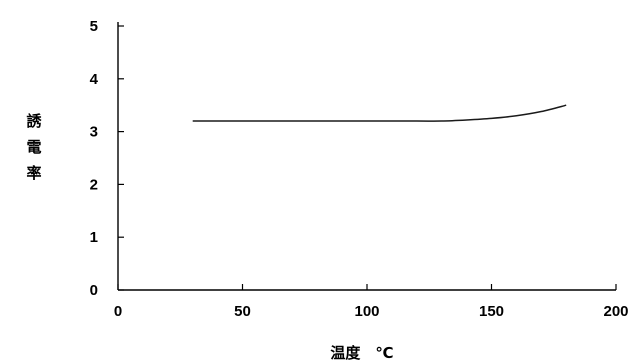 The image size is (639, 364). I want to click on x-tick-label: 50, so click(242, 311).